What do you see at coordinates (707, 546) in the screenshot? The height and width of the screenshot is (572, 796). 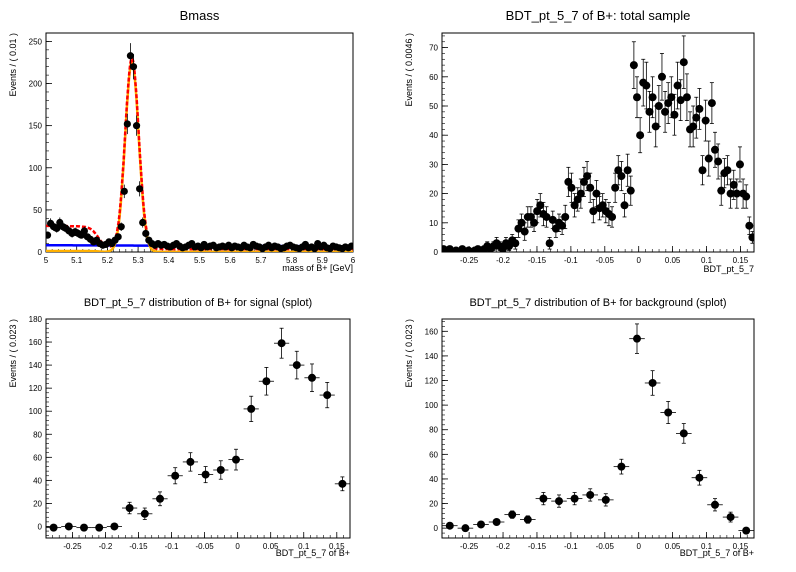 I see `x-tick-label: 0.1` at bounding box center [707, 546].